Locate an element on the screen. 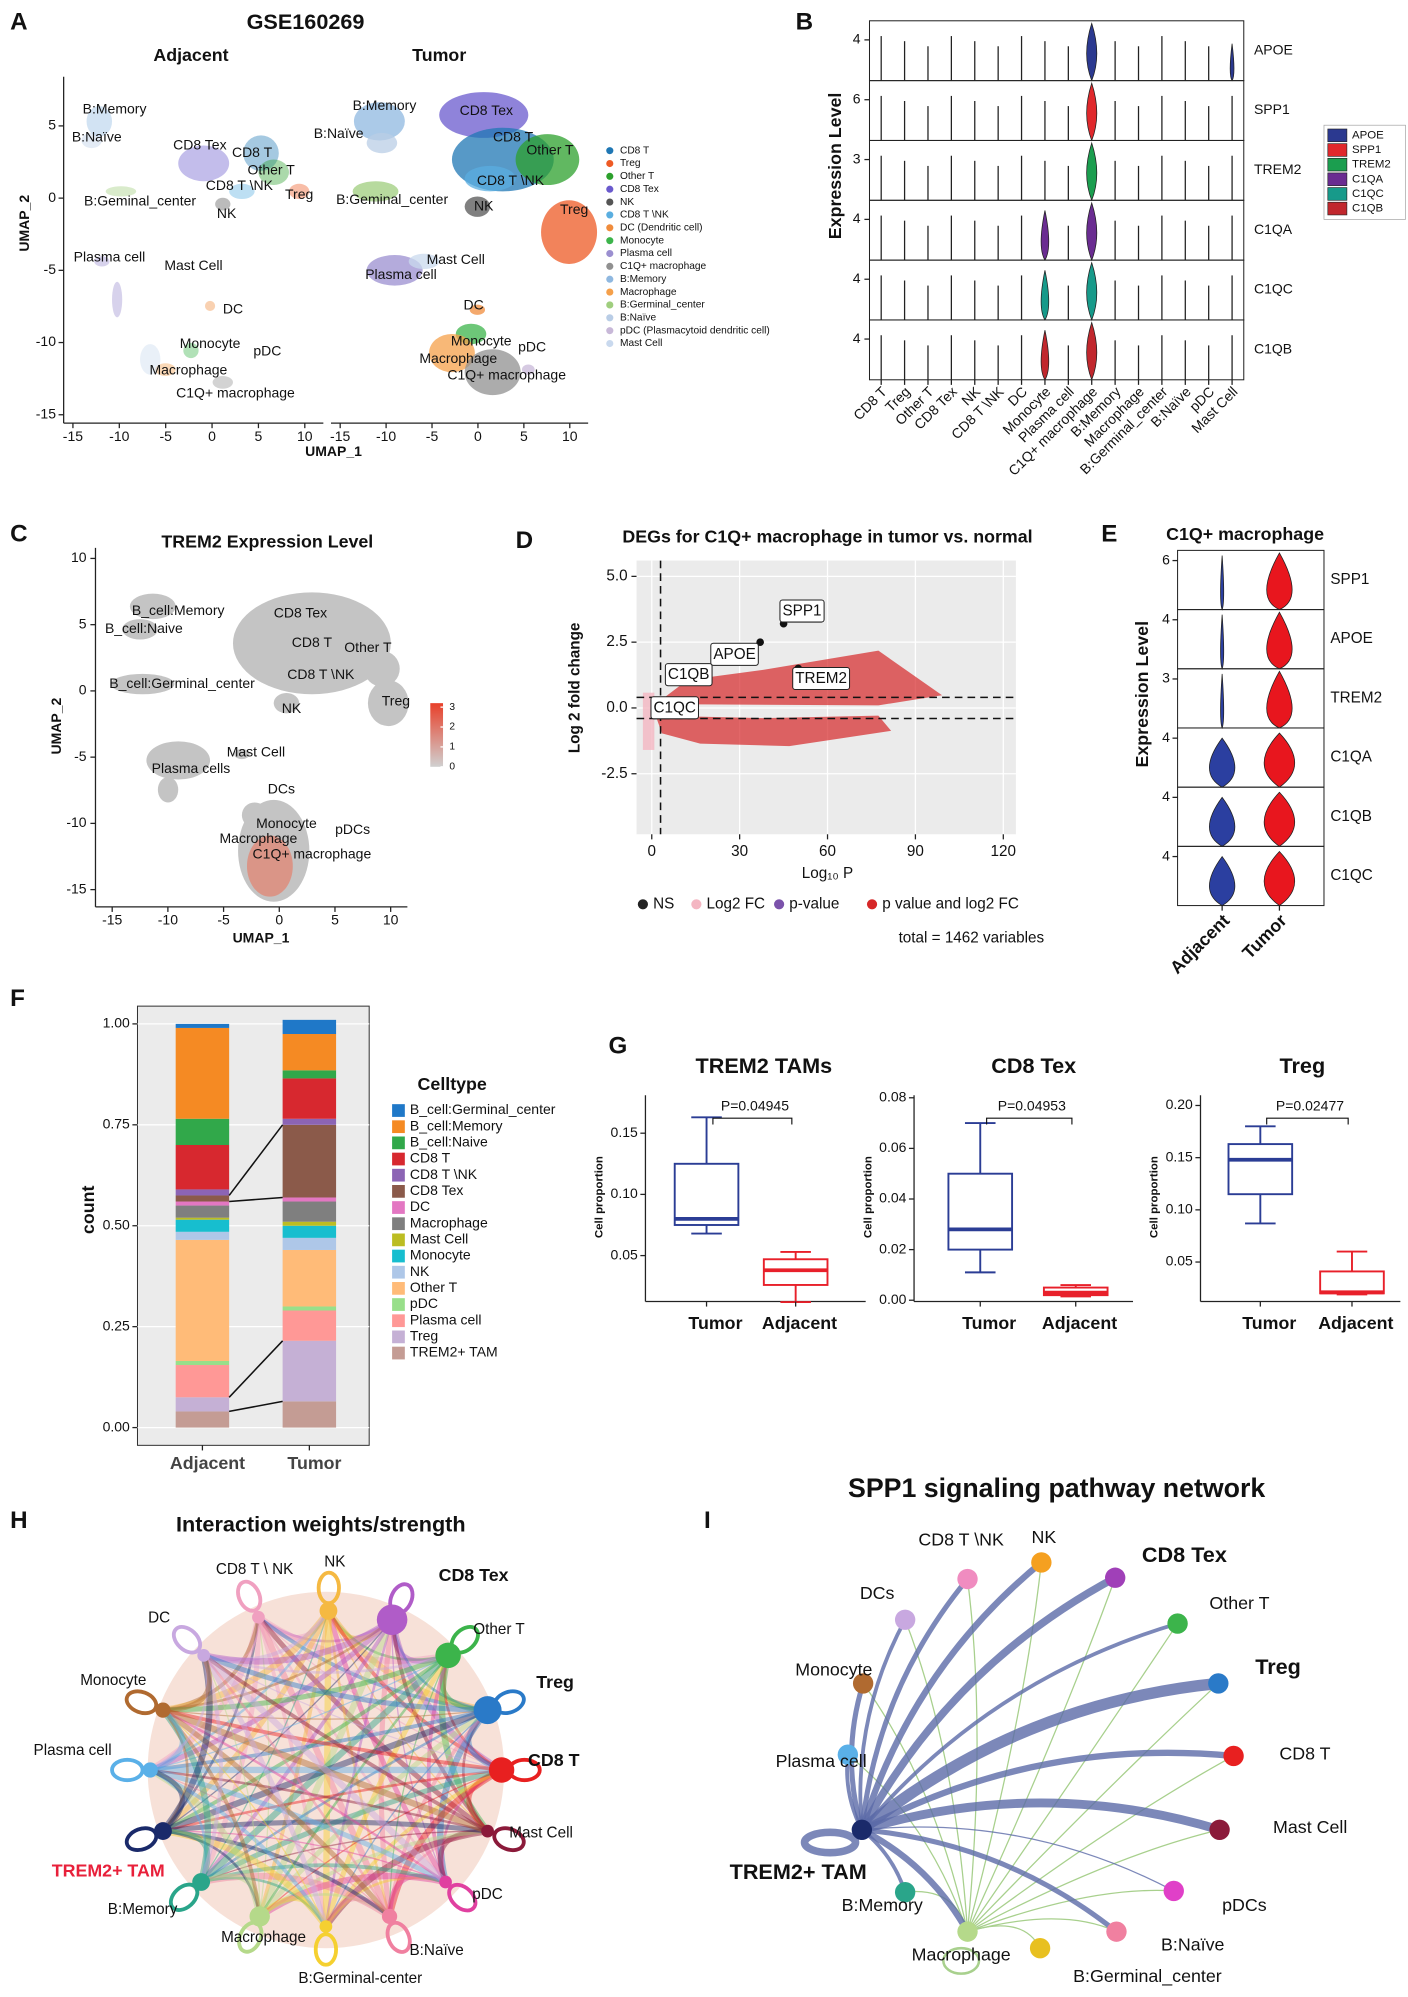 The image size is (1408, 1997). node-label: B:Germinal-center is located at coordinates (360, 1978).